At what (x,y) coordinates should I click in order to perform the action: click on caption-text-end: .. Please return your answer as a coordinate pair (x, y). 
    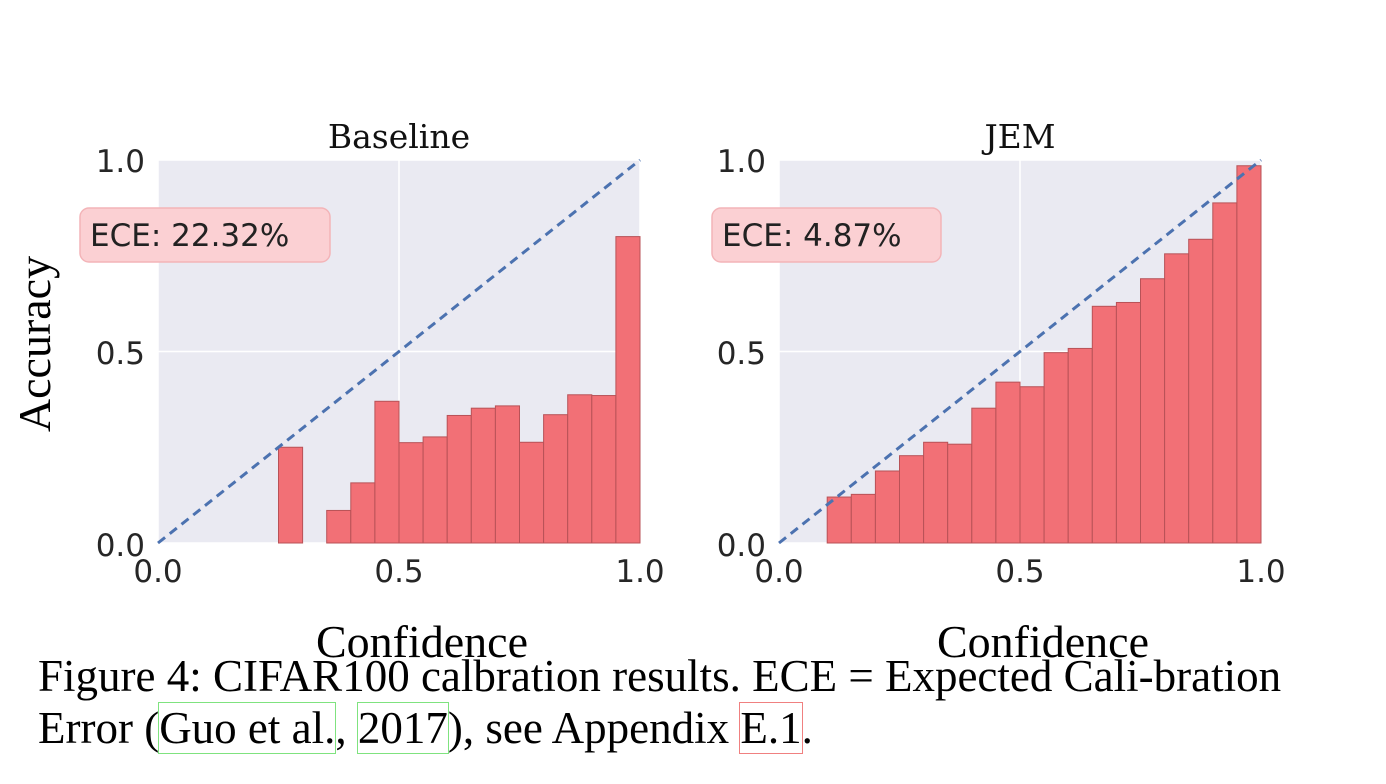
    Looking at the image, I should click on (807, 728).